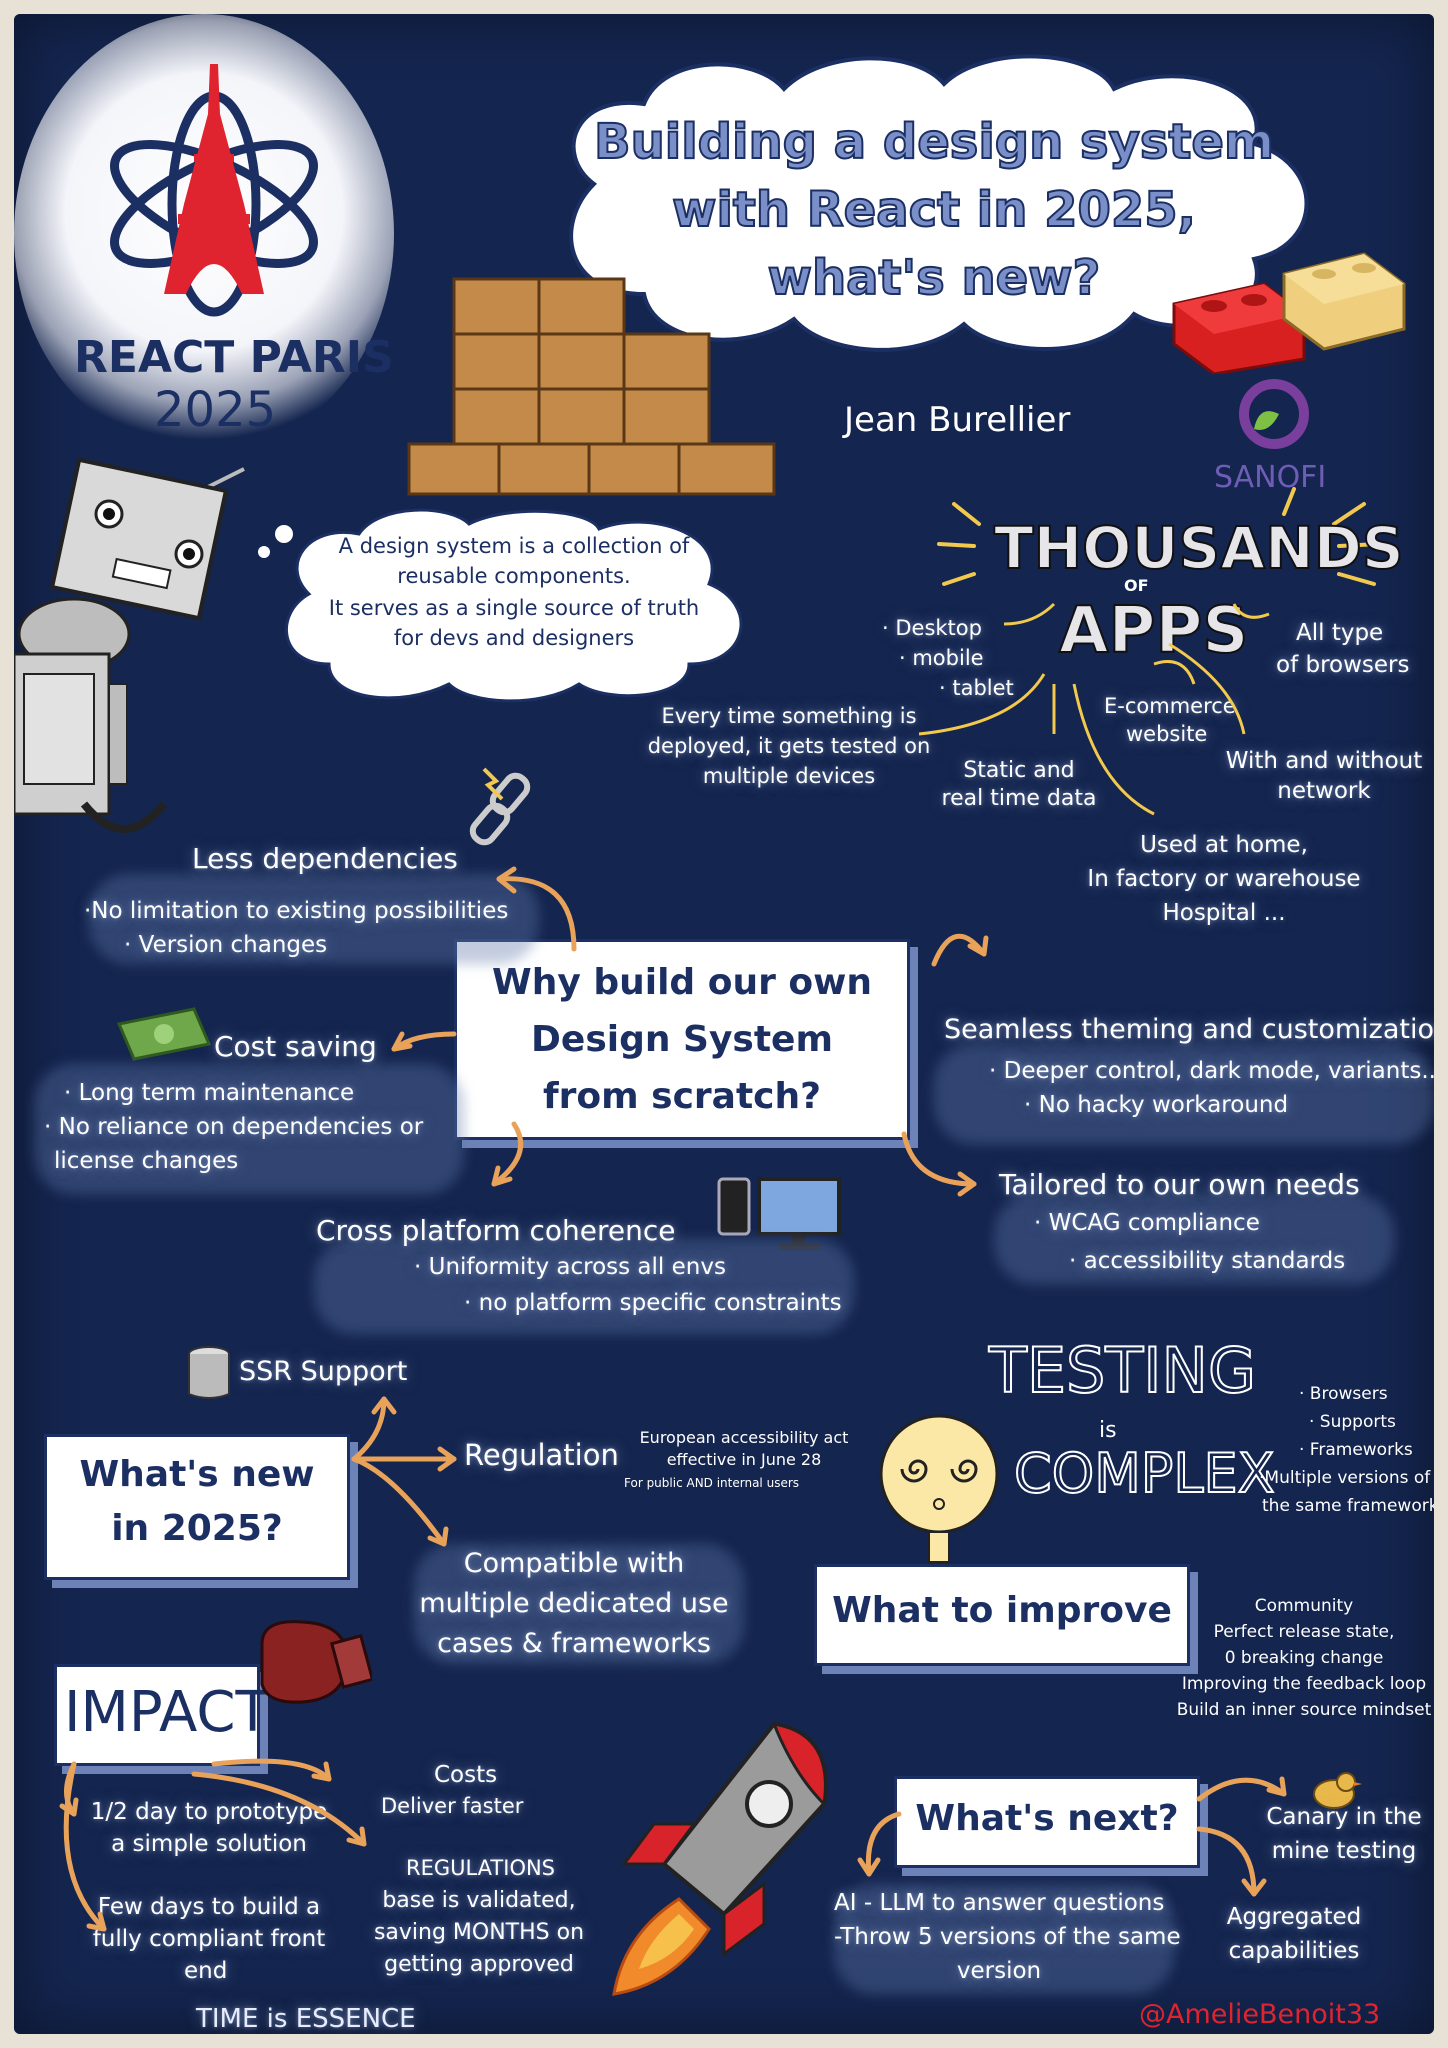  What do you see at coordinates (720, 1858) in the screenshot?
I see `rocket-icon` at bounding box center [720, 1858].